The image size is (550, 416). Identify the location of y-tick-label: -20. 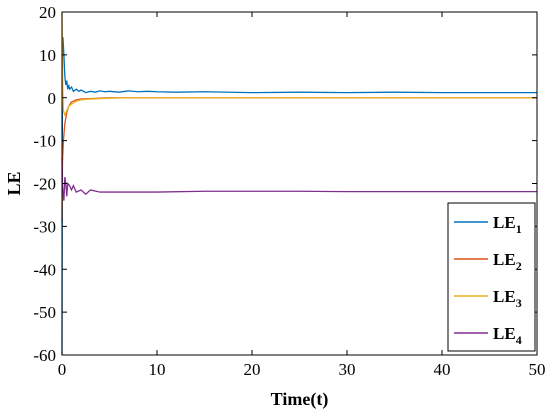
(44, 184).